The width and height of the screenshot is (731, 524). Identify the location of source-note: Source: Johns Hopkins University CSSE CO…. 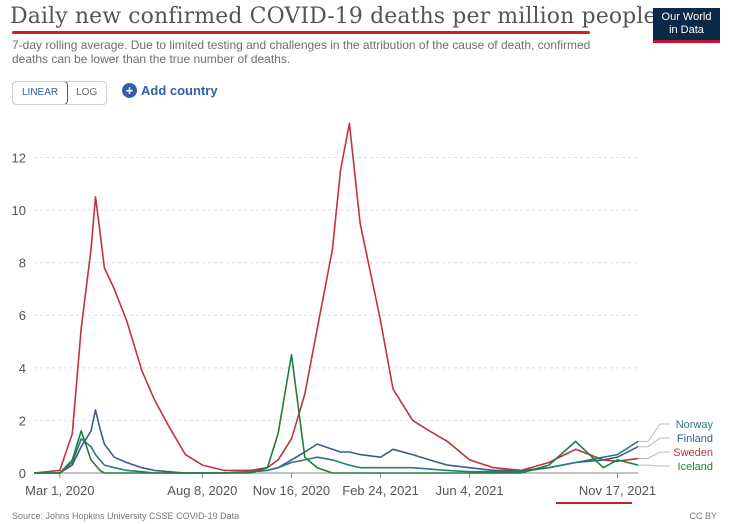
(126, 516).